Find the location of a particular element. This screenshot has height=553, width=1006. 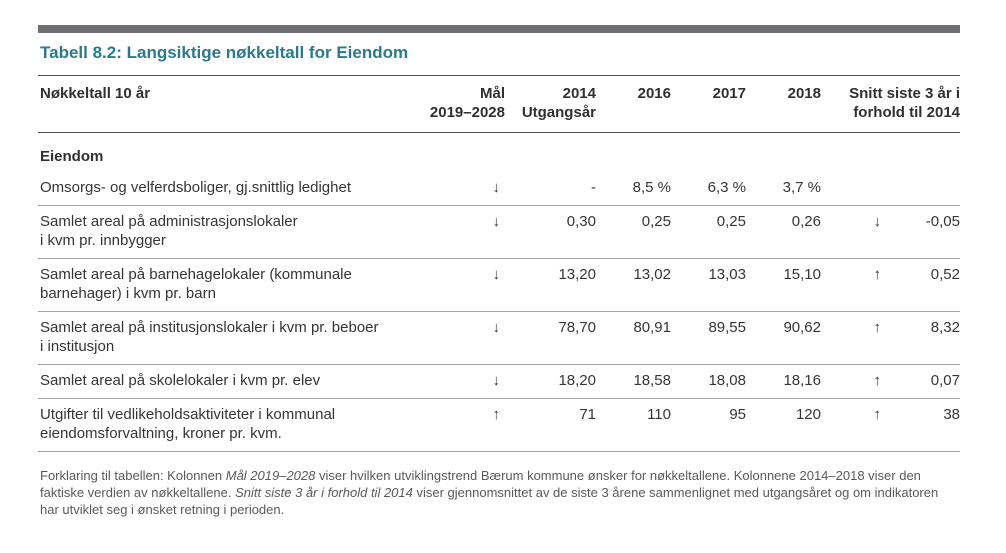

snitt-value: -0,05 is located at coordinates (925, 232).